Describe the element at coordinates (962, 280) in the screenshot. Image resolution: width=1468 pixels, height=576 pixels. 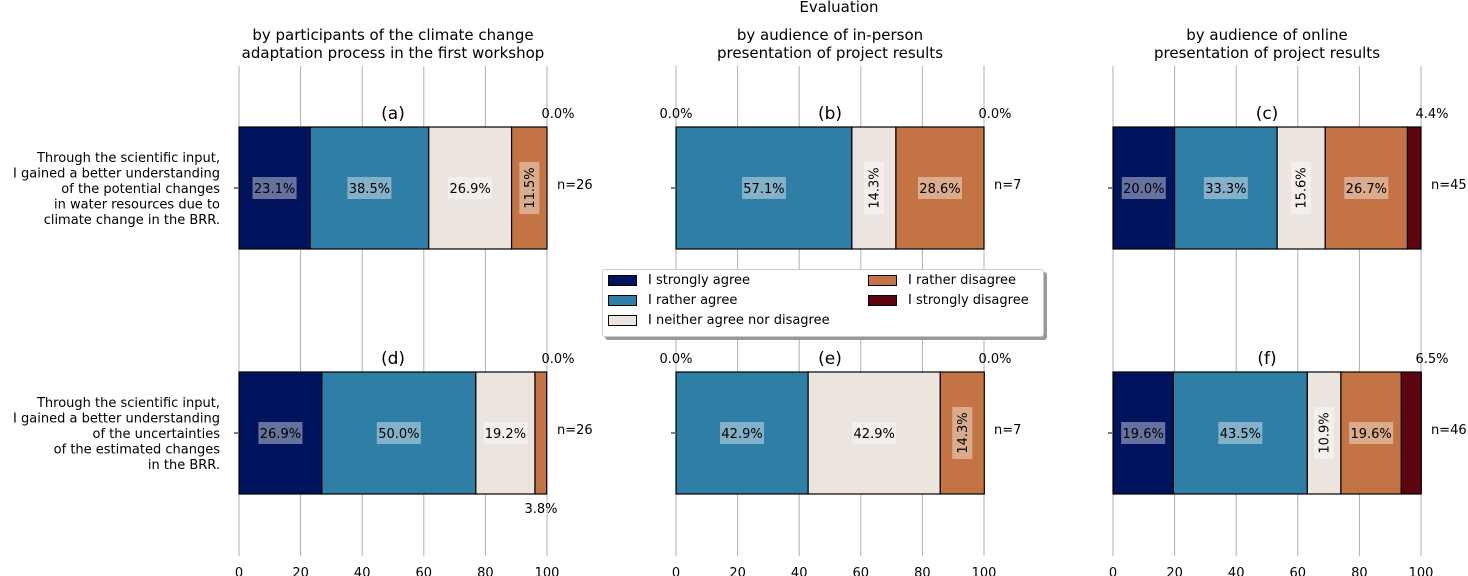
I see `legend-label: I rather disagree` at that location.